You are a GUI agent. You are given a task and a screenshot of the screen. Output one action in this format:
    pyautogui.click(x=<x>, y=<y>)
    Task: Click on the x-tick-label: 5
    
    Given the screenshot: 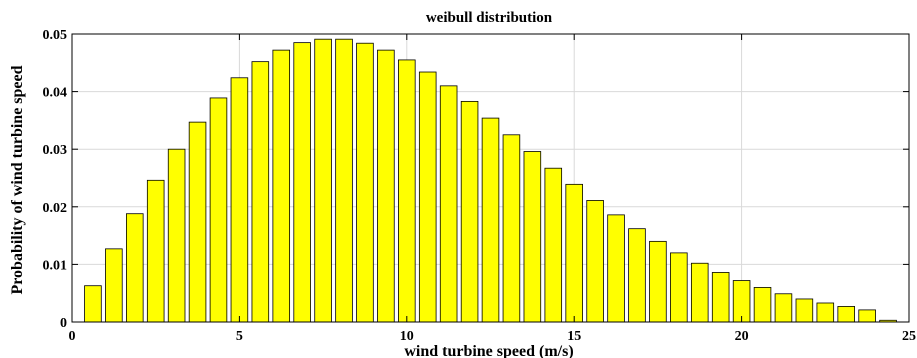 What is the action you would take?
    pyautogui.click(x=239, y=336)
    